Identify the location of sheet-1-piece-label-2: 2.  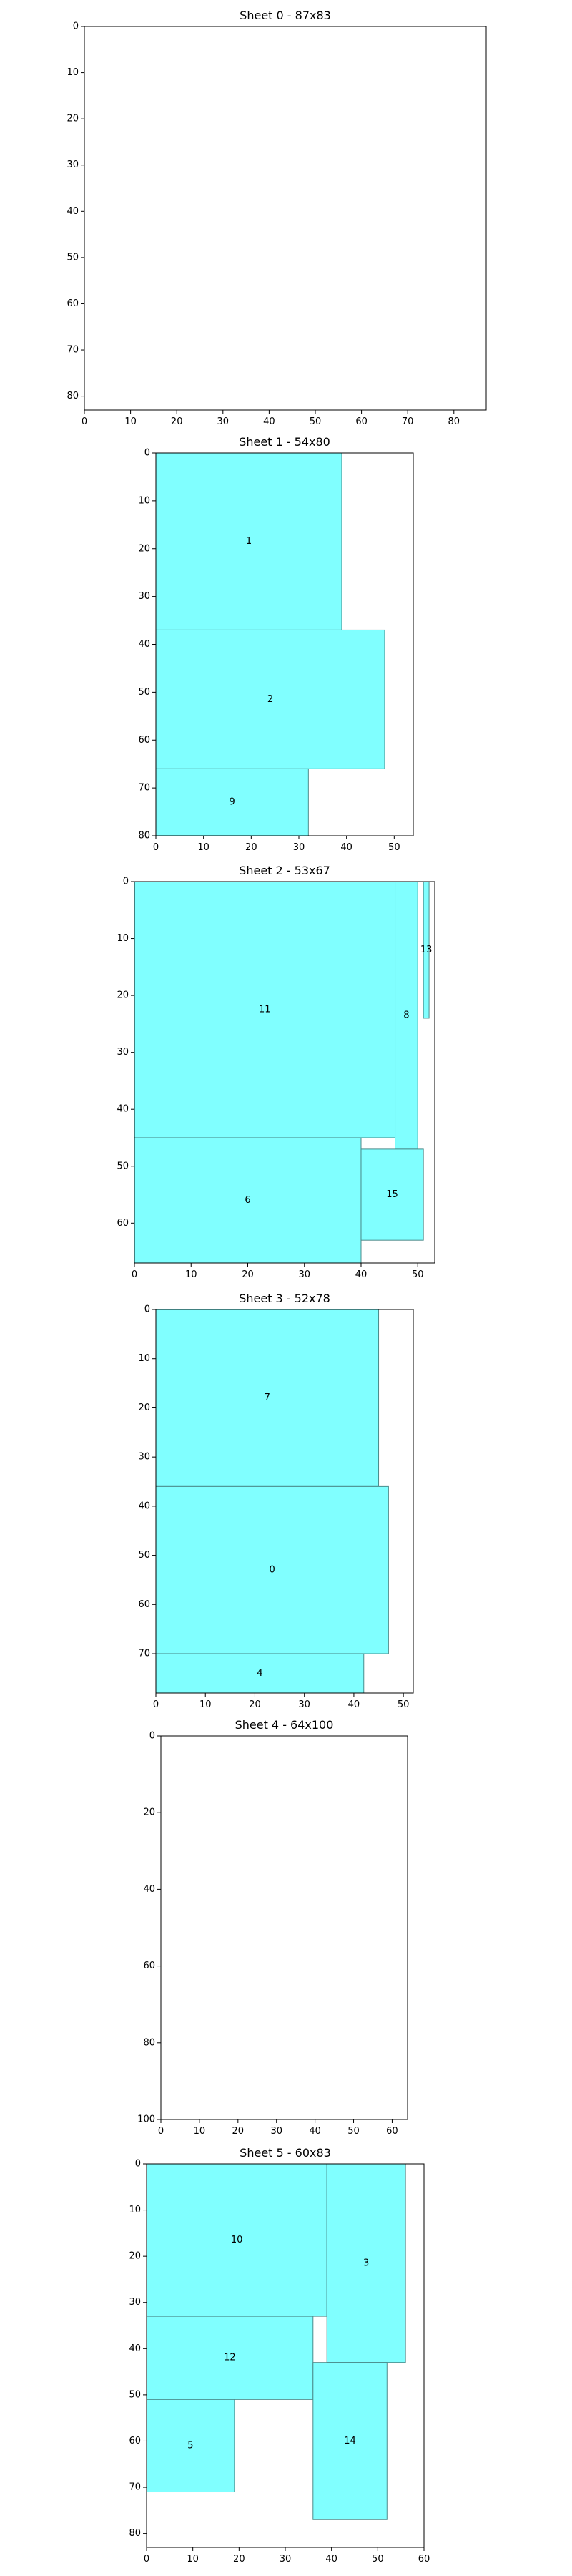
(270, 699).